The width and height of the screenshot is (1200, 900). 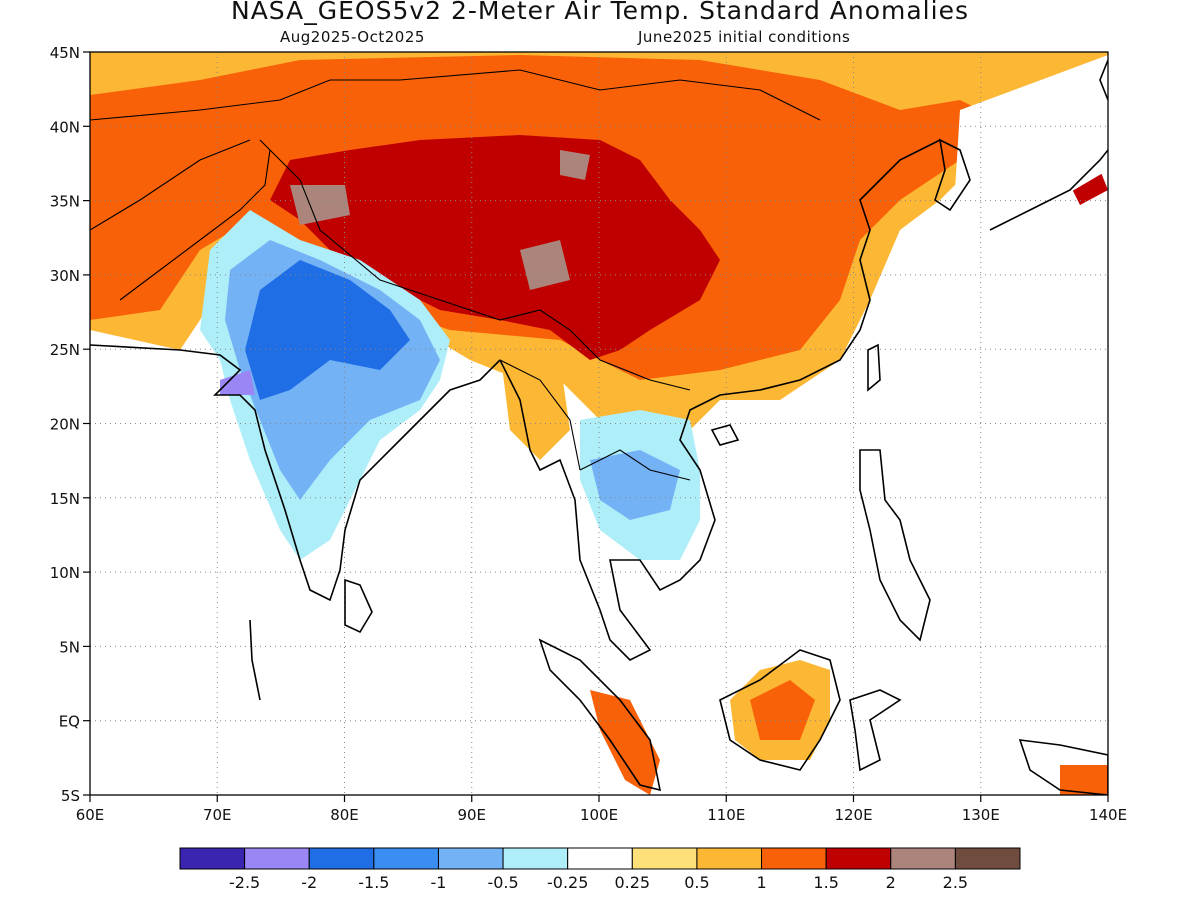 What do you see at coordinates (65, 202) in the screenshot?
I see `lat-tick-label: 35N` at bounding box center [65, 202].